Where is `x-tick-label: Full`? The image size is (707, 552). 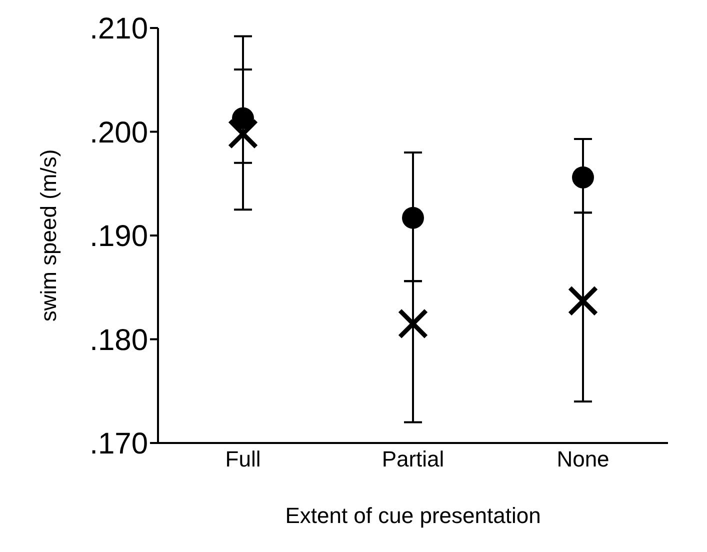 x-tick-label: Full is located at coordinates (243, 459).